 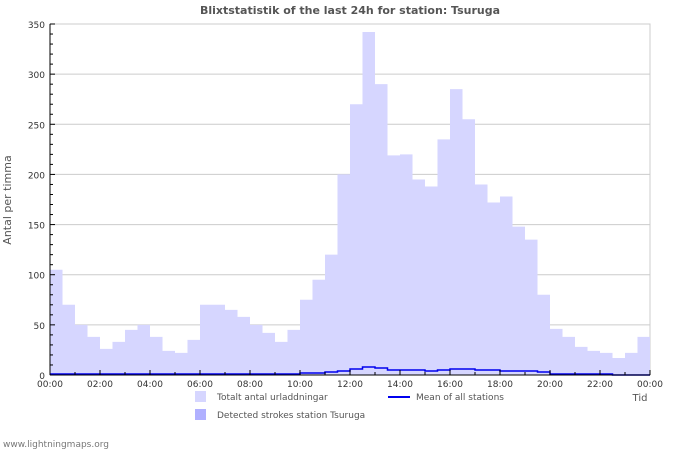 I want to click on x-tick-label: 04:00, so click(x=150, y=385).